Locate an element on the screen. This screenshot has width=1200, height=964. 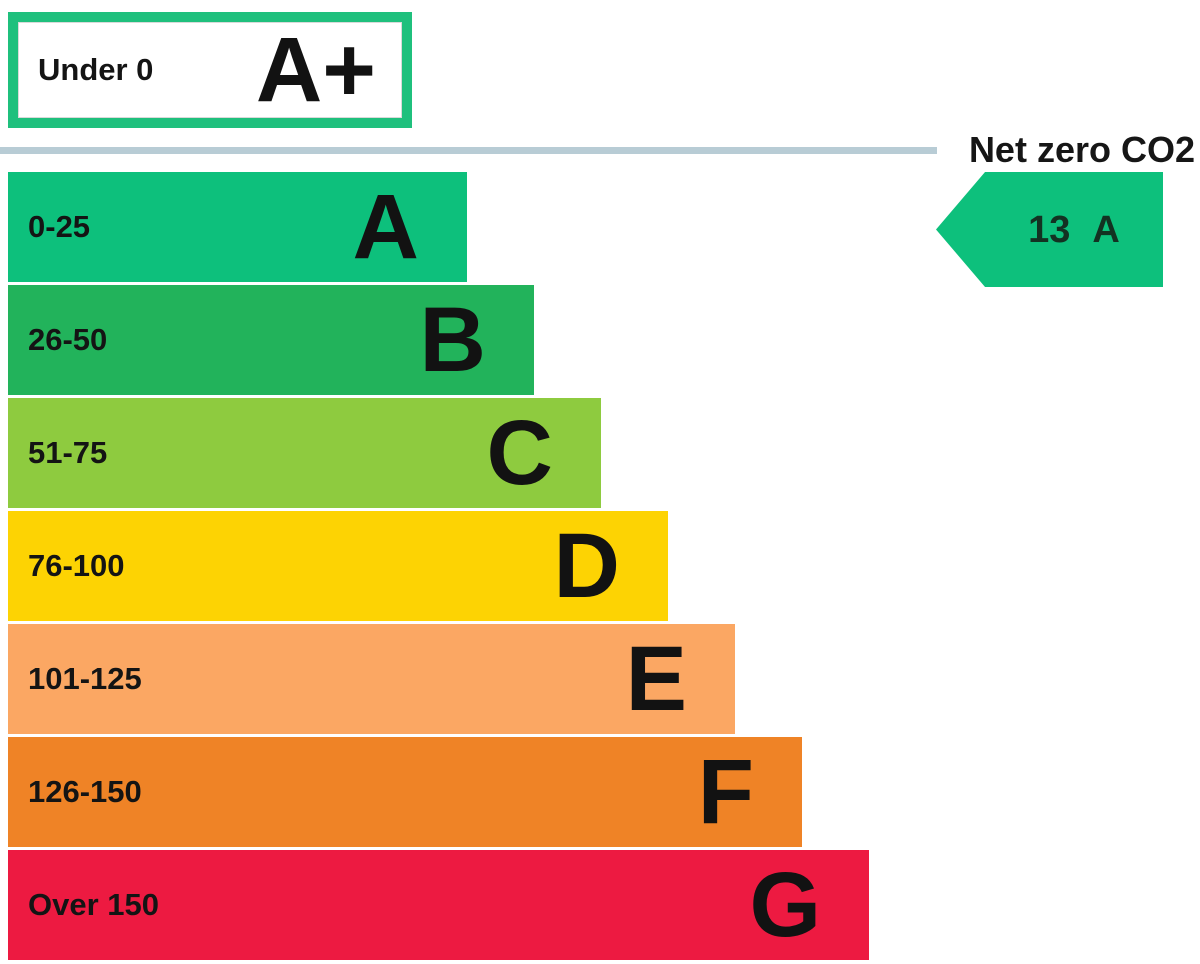
band-letter: D is located at coordinates (586, 566).